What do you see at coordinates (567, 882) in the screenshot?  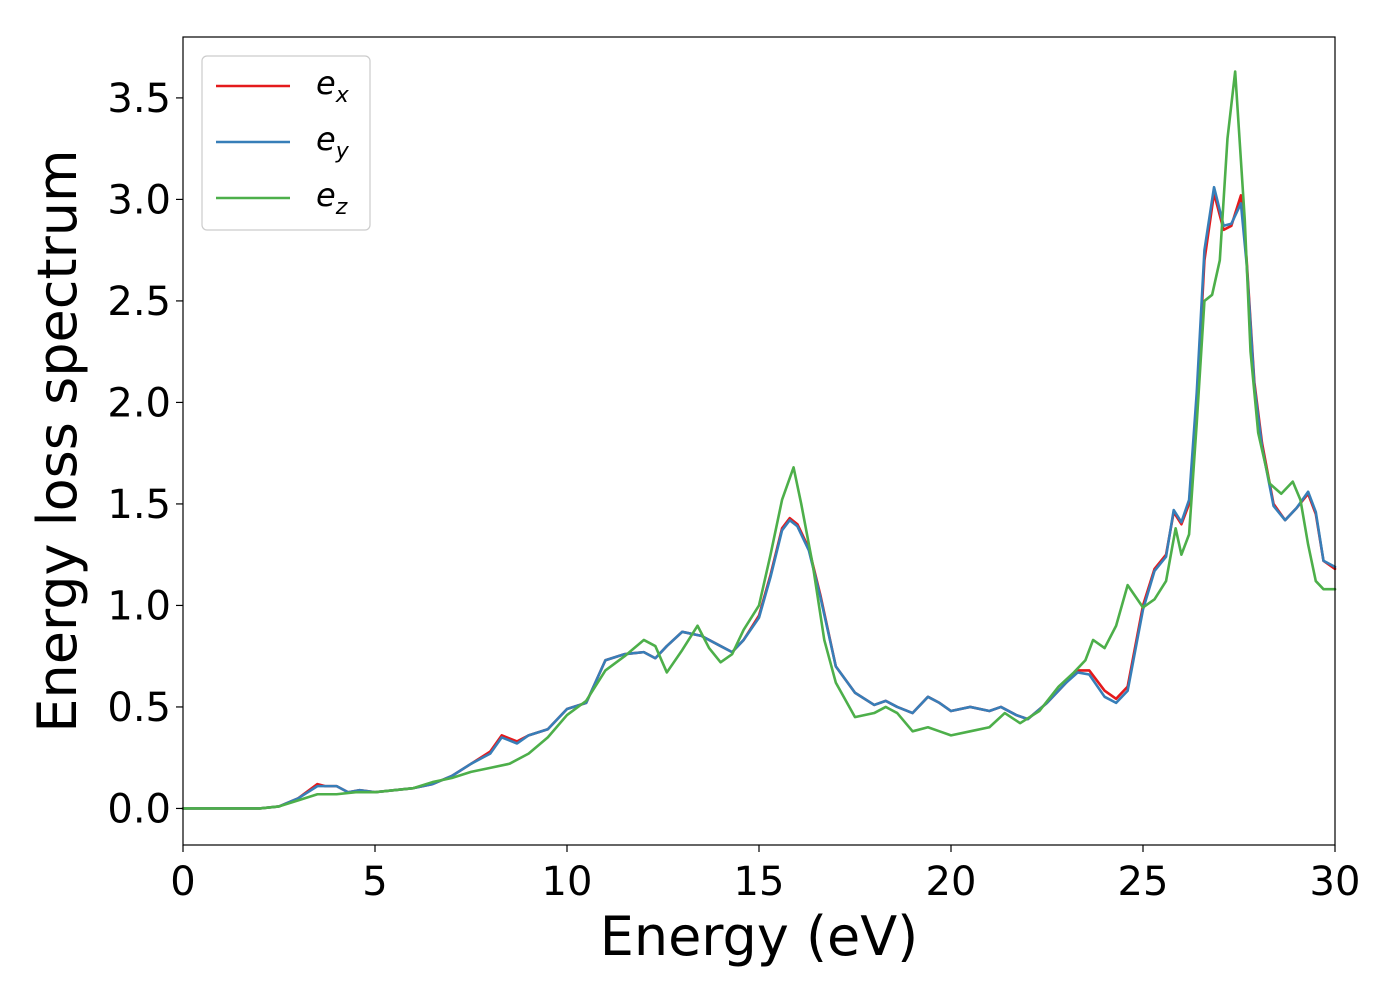 I see `x-tick-label: 10` at bounding box center [567, 882].